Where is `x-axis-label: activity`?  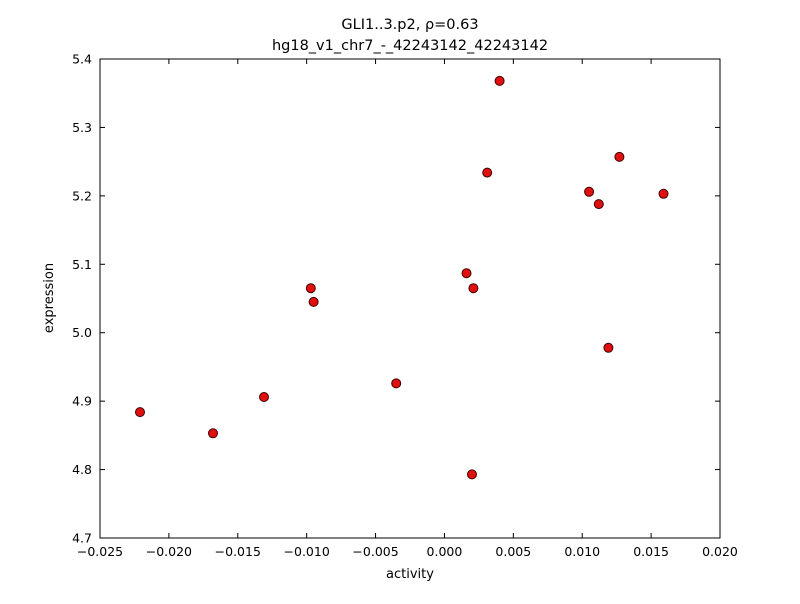
x-axis-label: activity is located at coordinates (410, 574).